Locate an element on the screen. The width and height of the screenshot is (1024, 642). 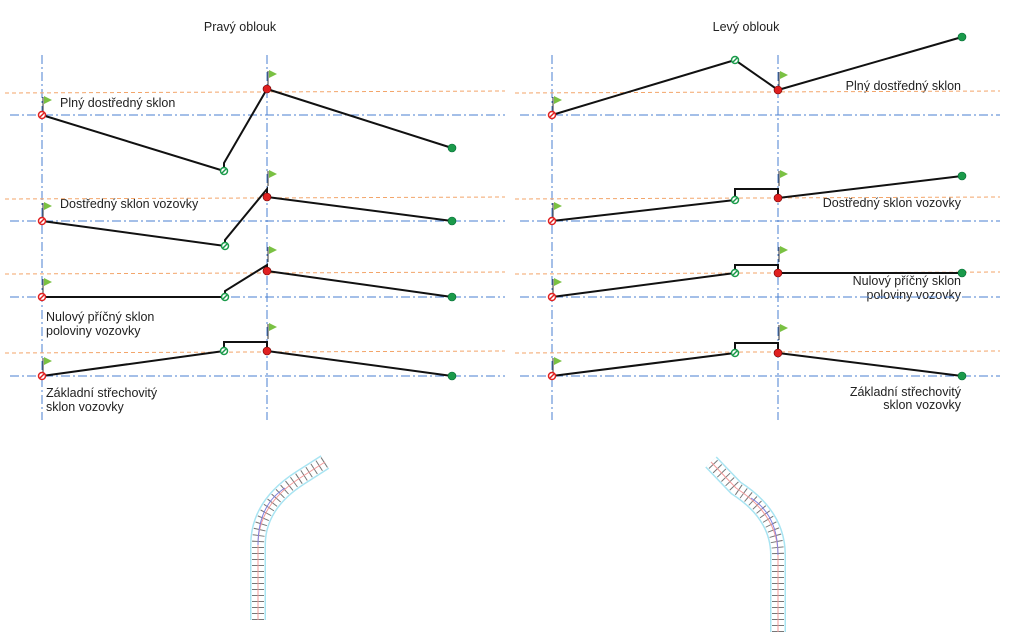
panel-title-left-curve: Levý oblouk is located at coordinates (746, 27).